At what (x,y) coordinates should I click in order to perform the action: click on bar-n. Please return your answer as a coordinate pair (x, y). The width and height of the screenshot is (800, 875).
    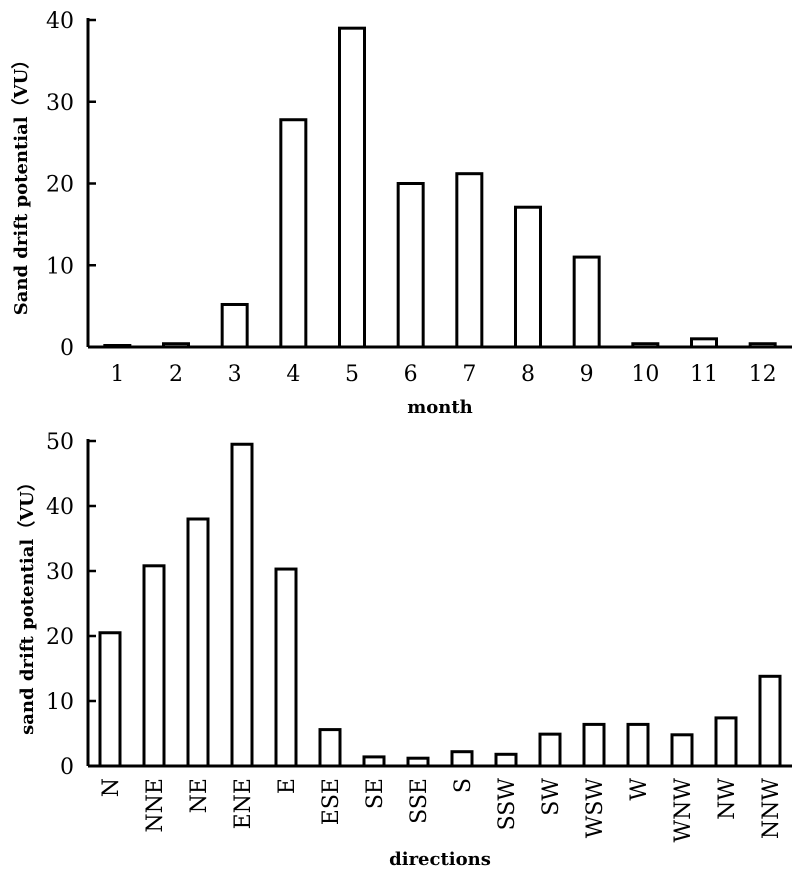
    Looking at the image, I should click on (110, 699).